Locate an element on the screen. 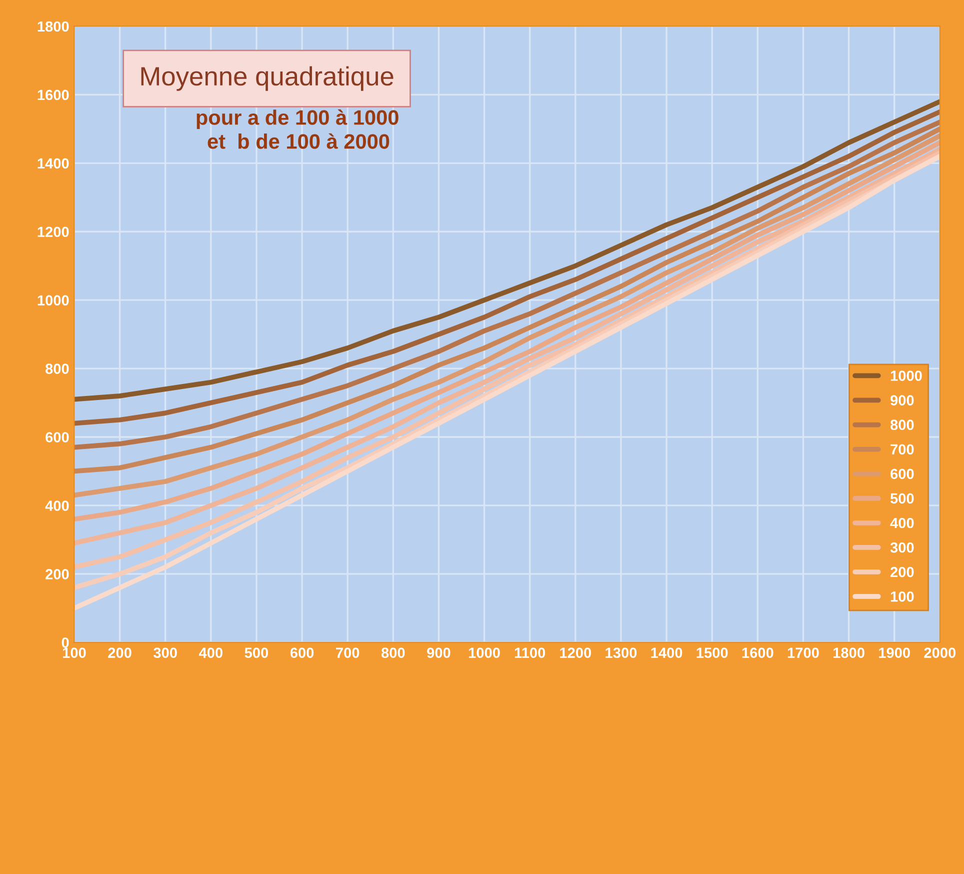 Image resolution: width=964 pixels, height=874 pixels. y-tick-label: 1200 is located at coordinates (53, 232).